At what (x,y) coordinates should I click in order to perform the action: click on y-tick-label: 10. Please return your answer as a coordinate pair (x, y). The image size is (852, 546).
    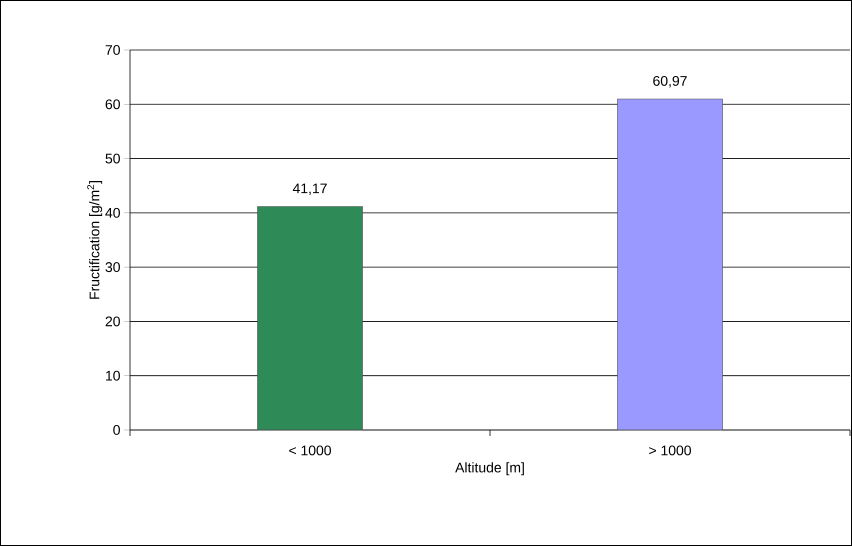
    Looking at the image, I should click on (113, 375).